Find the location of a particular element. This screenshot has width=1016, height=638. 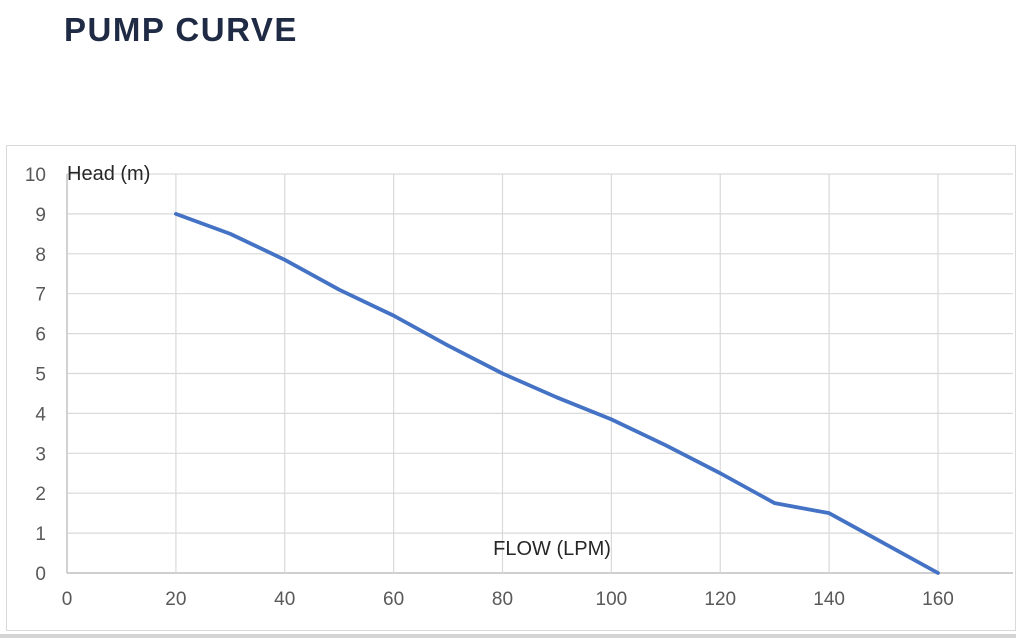

y-tick-label: 2 is located at coordinates (40, 494).